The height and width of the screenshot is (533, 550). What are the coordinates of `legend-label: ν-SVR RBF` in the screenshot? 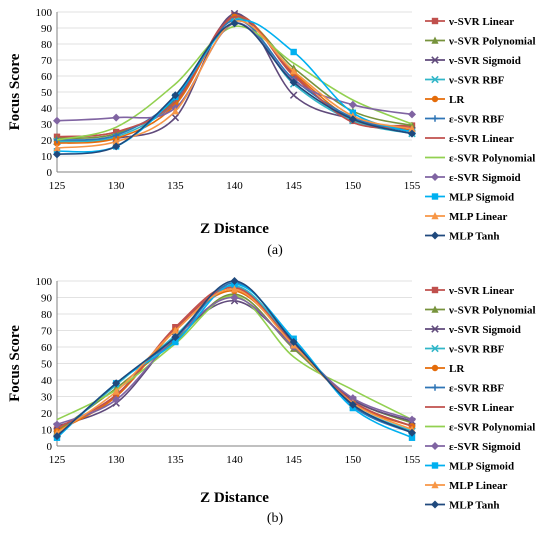 It's located at (476, 81).